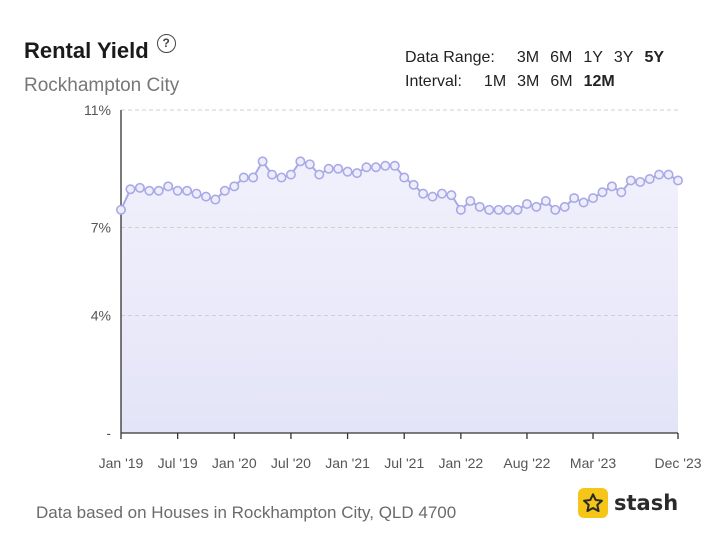  Describe the element at coordinates (121, 463) in the screenshot. I see `x-tick-label: Jan '19` at that location.